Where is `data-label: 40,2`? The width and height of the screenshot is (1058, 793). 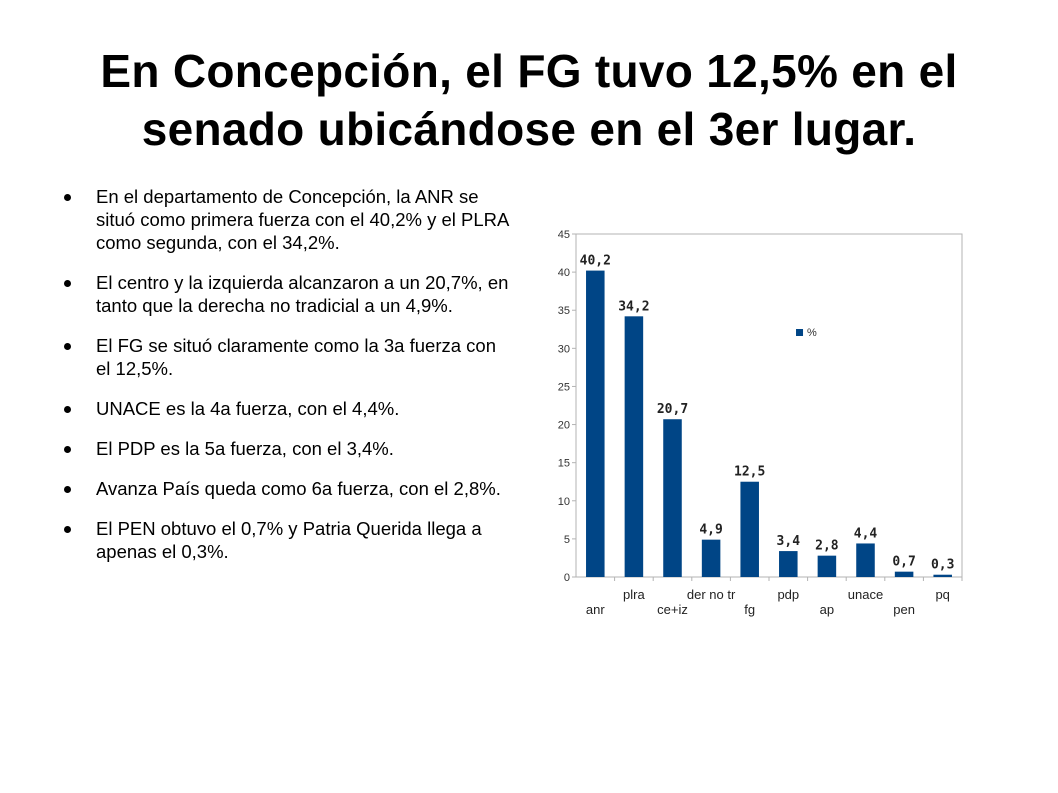 data-label: 40,2 is located at coordinates (595, 261).